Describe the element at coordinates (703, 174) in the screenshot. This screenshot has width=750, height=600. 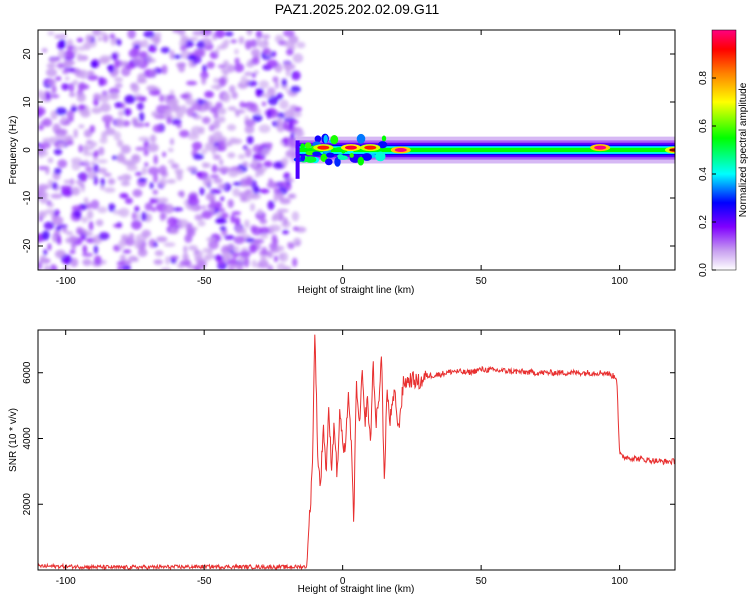
I see `colorbar-tick-label: 0.4` at that location.